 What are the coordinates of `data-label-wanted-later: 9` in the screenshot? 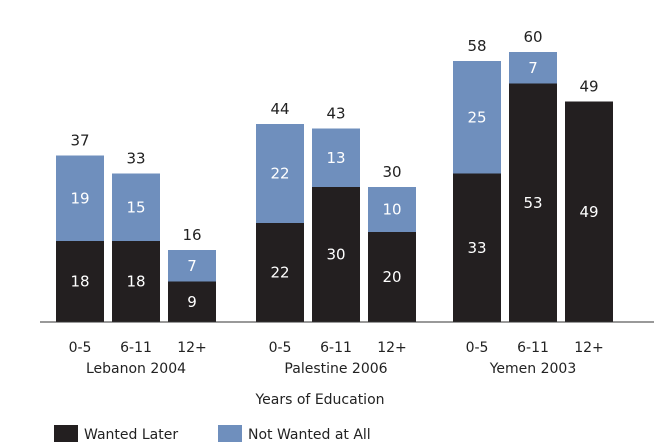 It's located at (192, 302).